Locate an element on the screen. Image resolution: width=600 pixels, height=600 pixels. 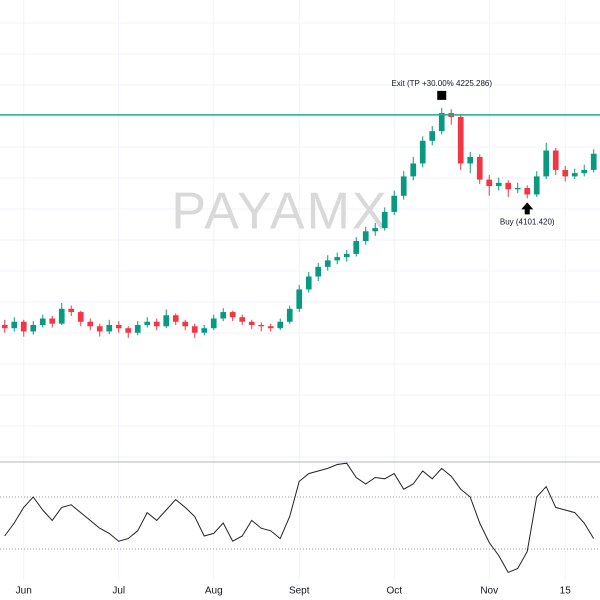
watermark: PAYAMX is located at coordinates (279, 212).